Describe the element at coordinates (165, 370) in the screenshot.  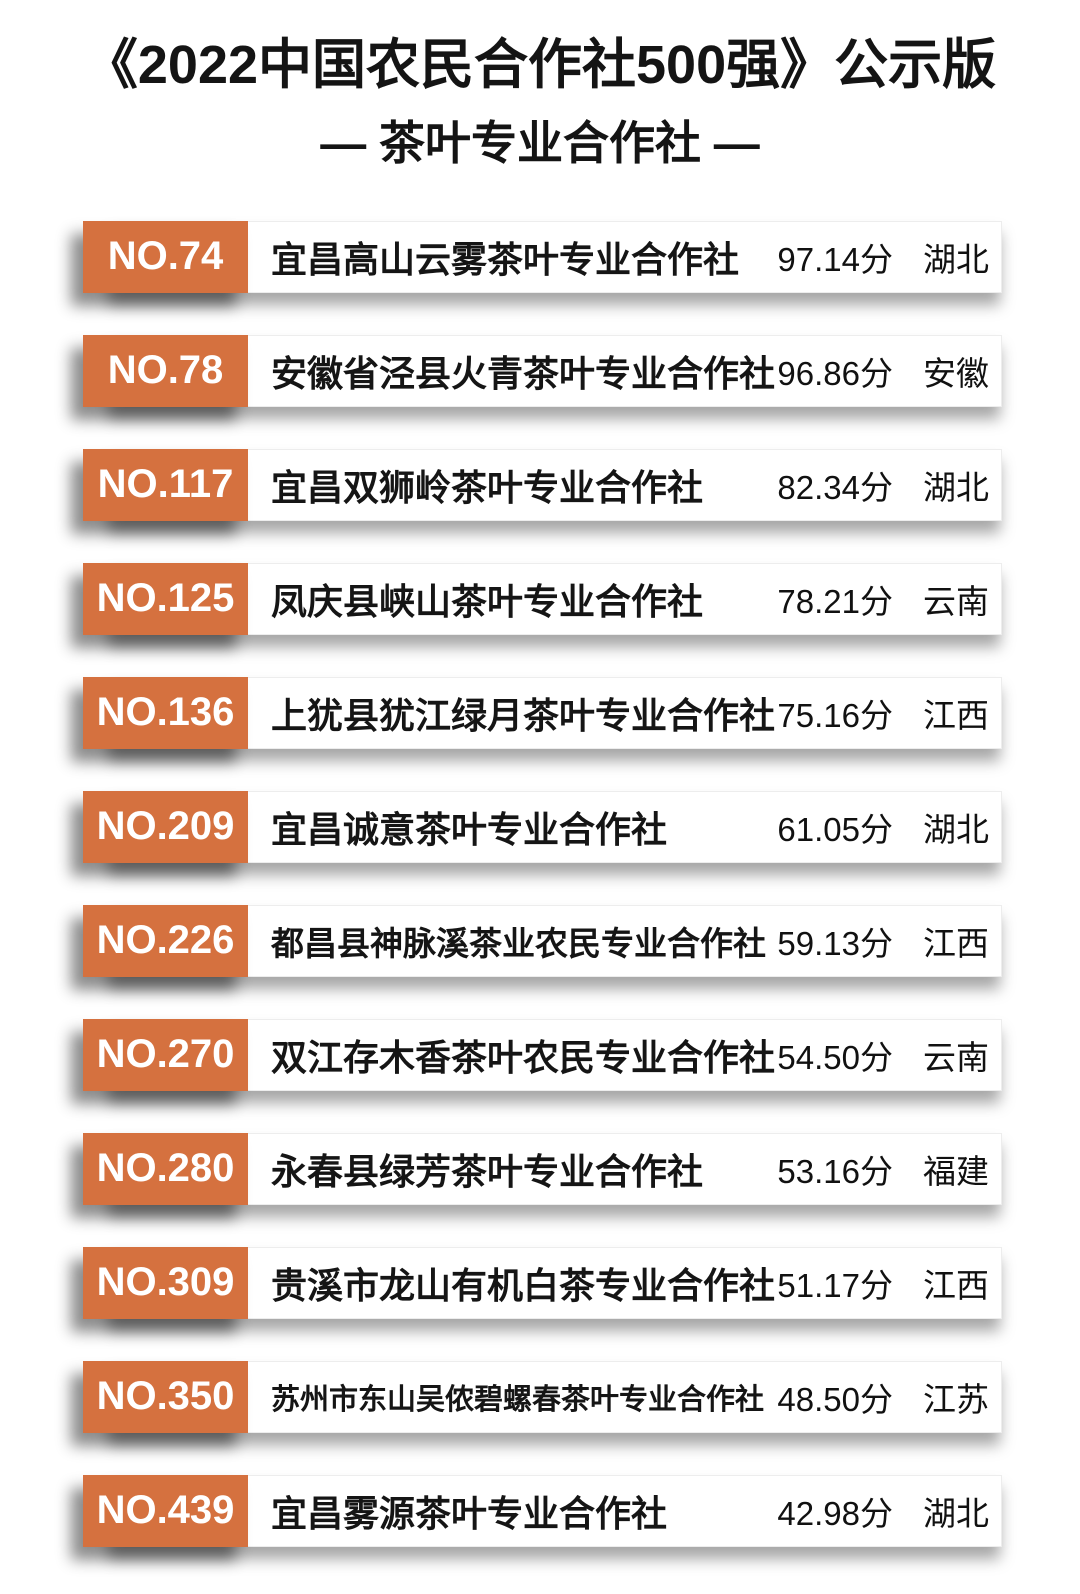
I see `rank-badge: NO.78` at that location.